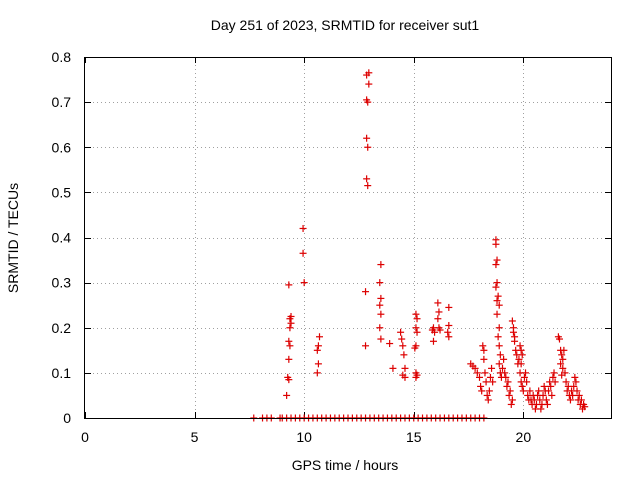 This screenshot has width=640, height=480. Describe the element at coordinates (62, 57) in the screenshot. I see `y-tick-label: 0.8` at that location.